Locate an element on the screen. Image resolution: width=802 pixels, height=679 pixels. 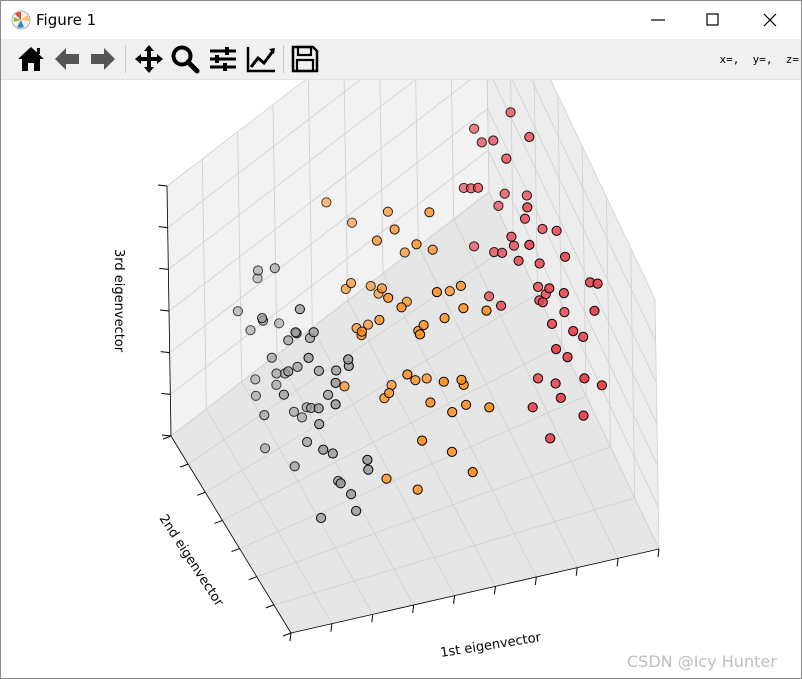
minimize-icon is located at coordinates (658, 20).